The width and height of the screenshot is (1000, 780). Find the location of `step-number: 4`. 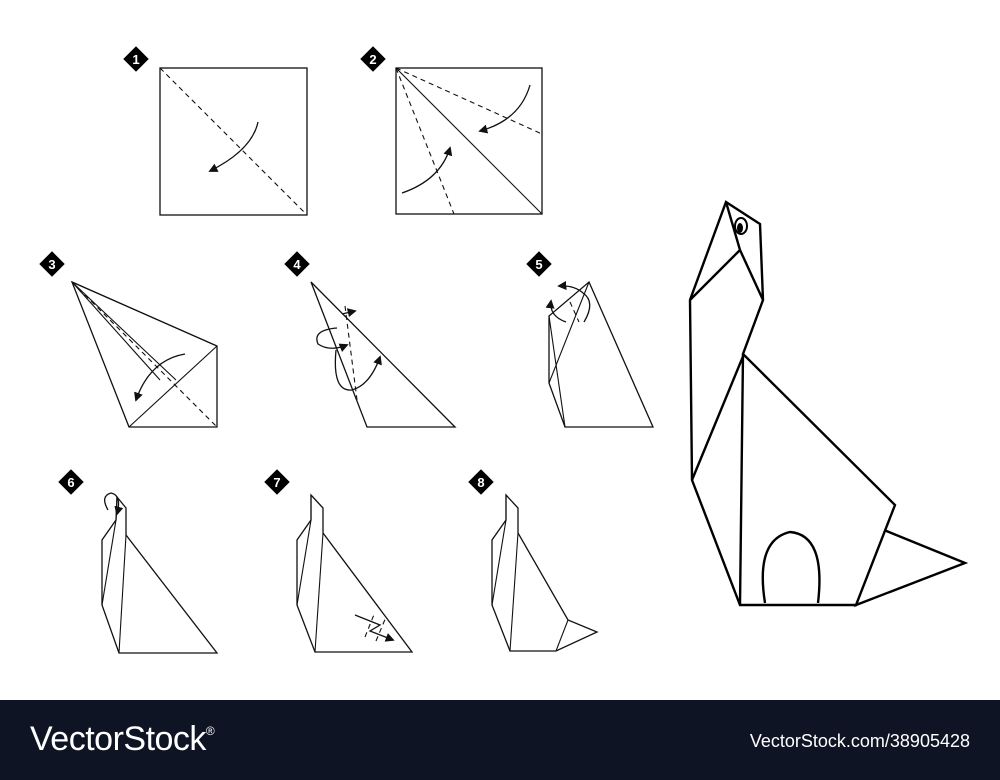

step-number: 4 is located at coordinates (297, 264).